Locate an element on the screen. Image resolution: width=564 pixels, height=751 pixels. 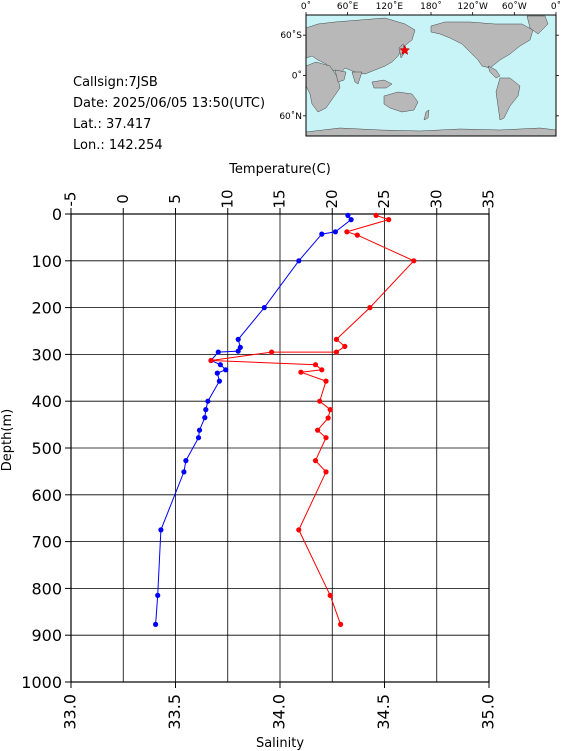
temperature-tick-label: 20 is located at coordinates (332, 198).